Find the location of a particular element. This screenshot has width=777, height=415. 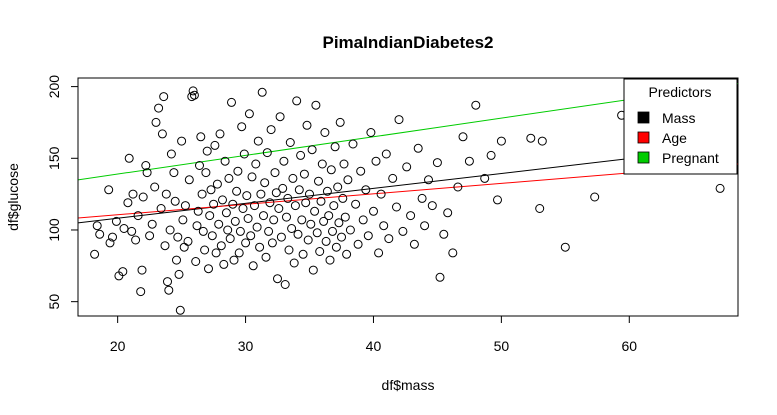

legend-title: Predictors is located at coordinates (679, 92).